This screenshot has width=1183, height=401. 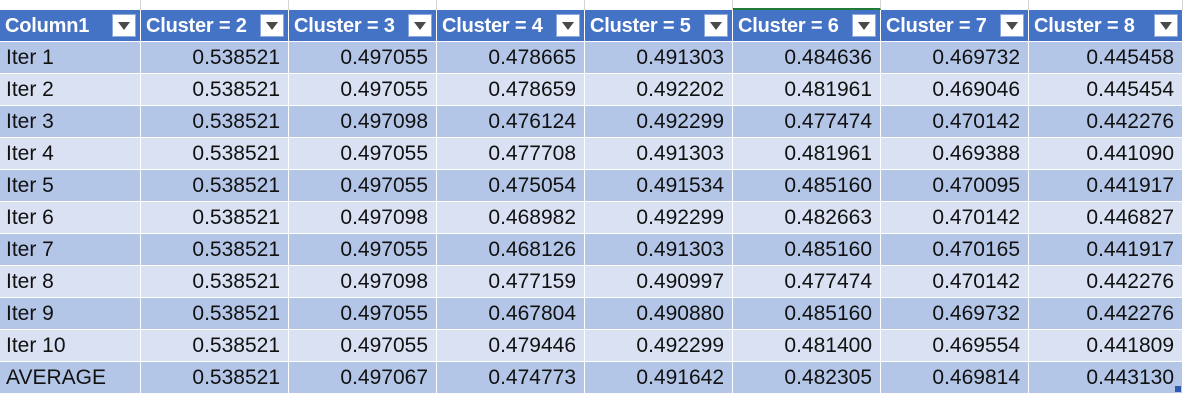 I want to click on value-cell: 0.469046, so click(x=955, y=90).